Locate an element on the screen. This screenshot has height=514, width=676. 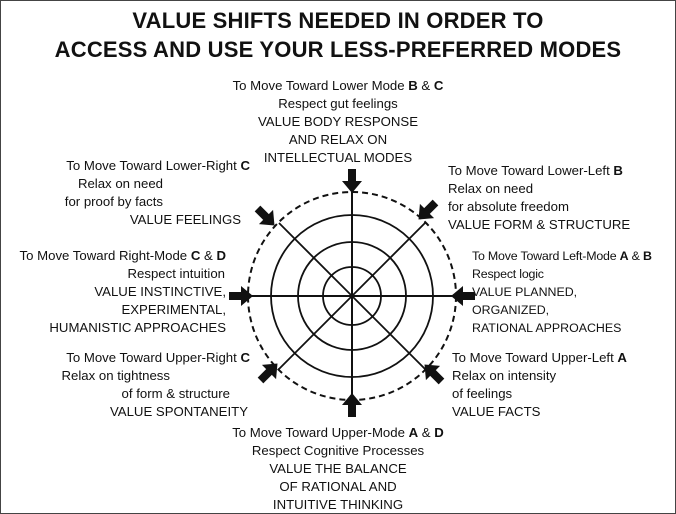
block-line: Relax on tightness is located at coordinates (116, 375).